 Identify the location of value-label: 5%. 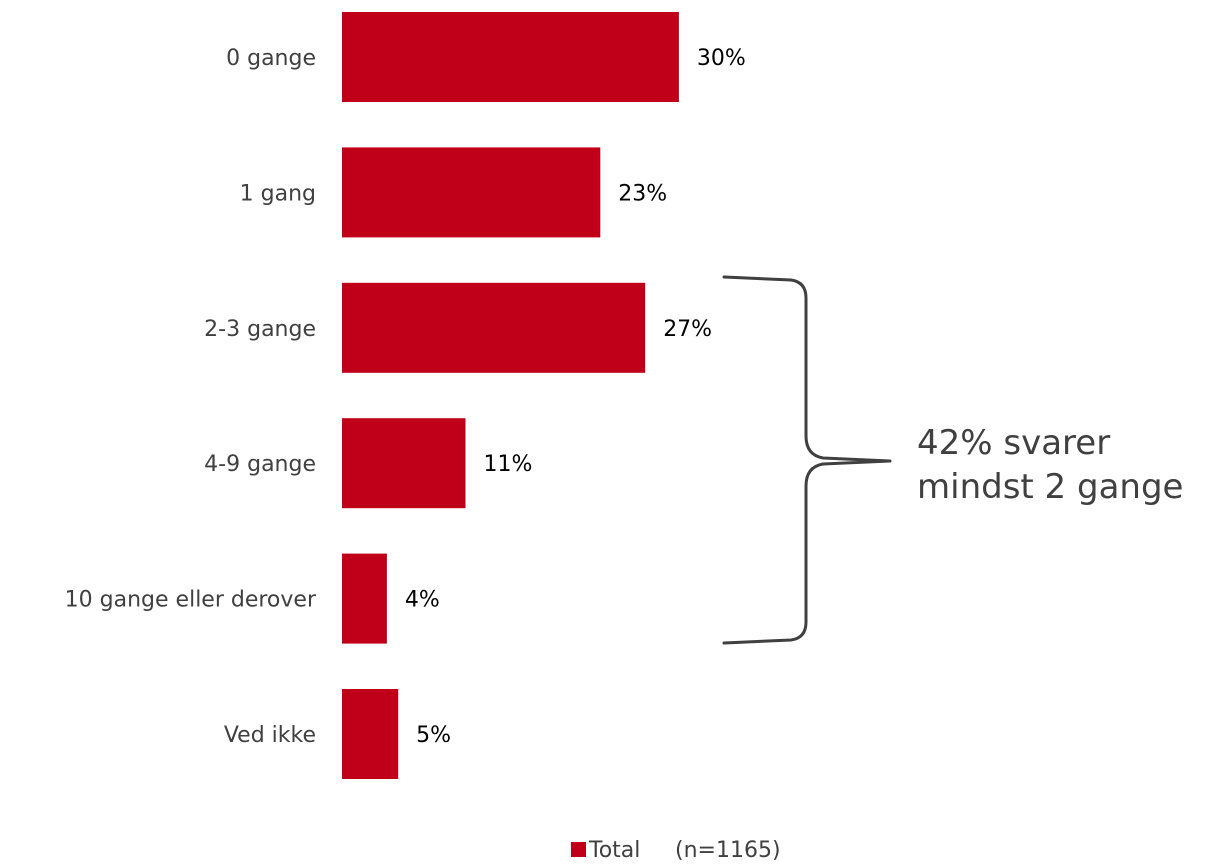
(433, 735).